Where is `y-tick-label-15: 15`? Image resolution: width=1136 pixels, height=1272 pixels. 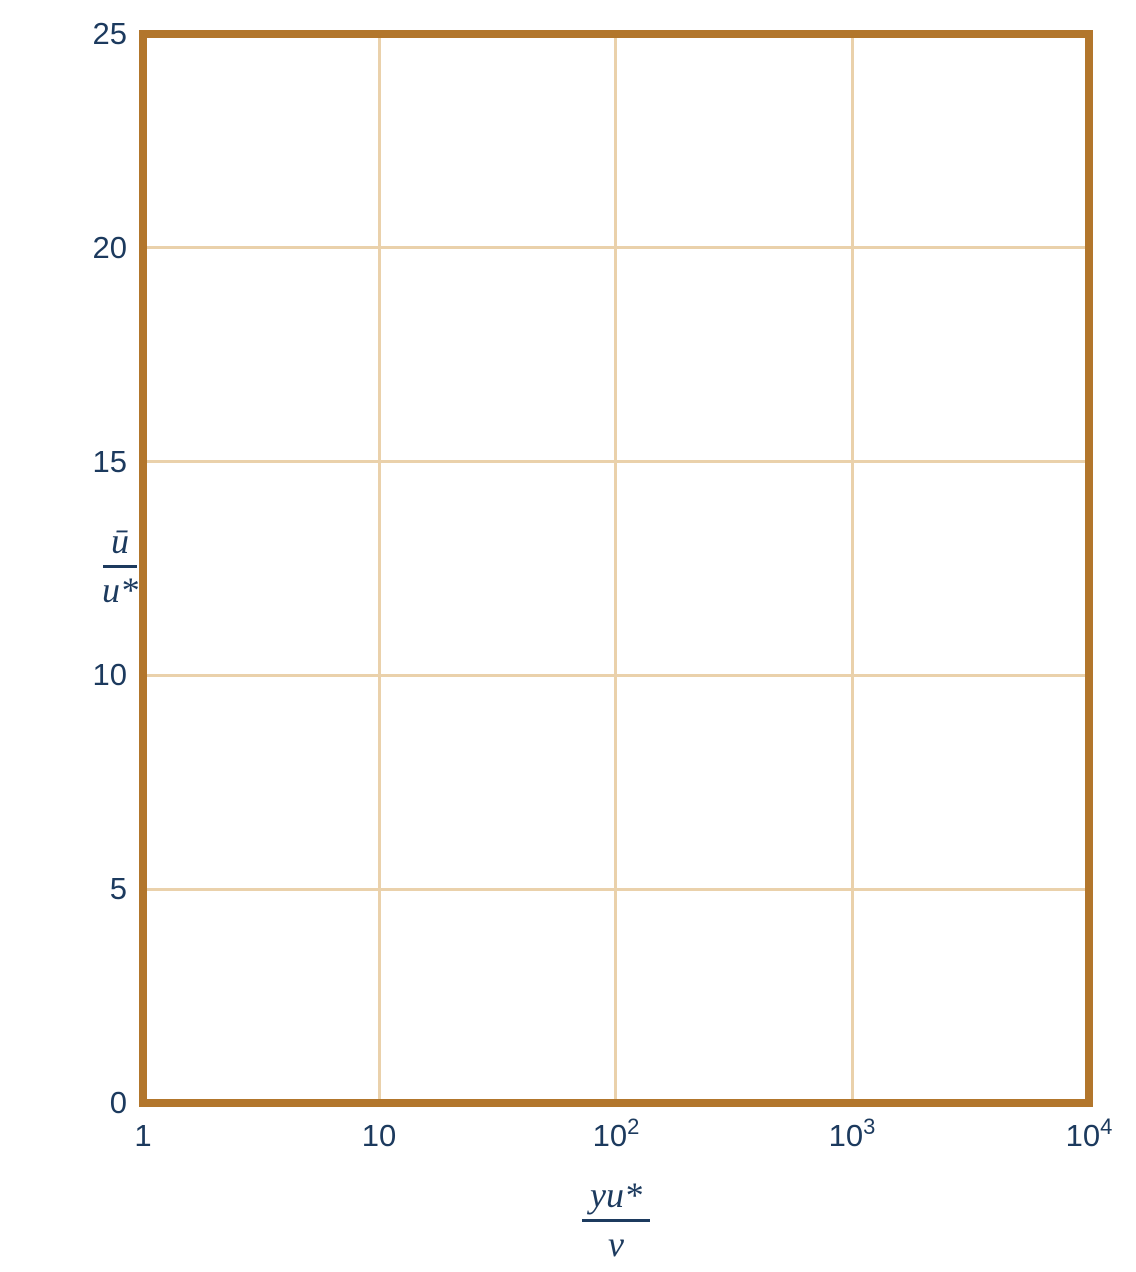 y-tick-label-15: 15 is located at coordinates (109, 461).